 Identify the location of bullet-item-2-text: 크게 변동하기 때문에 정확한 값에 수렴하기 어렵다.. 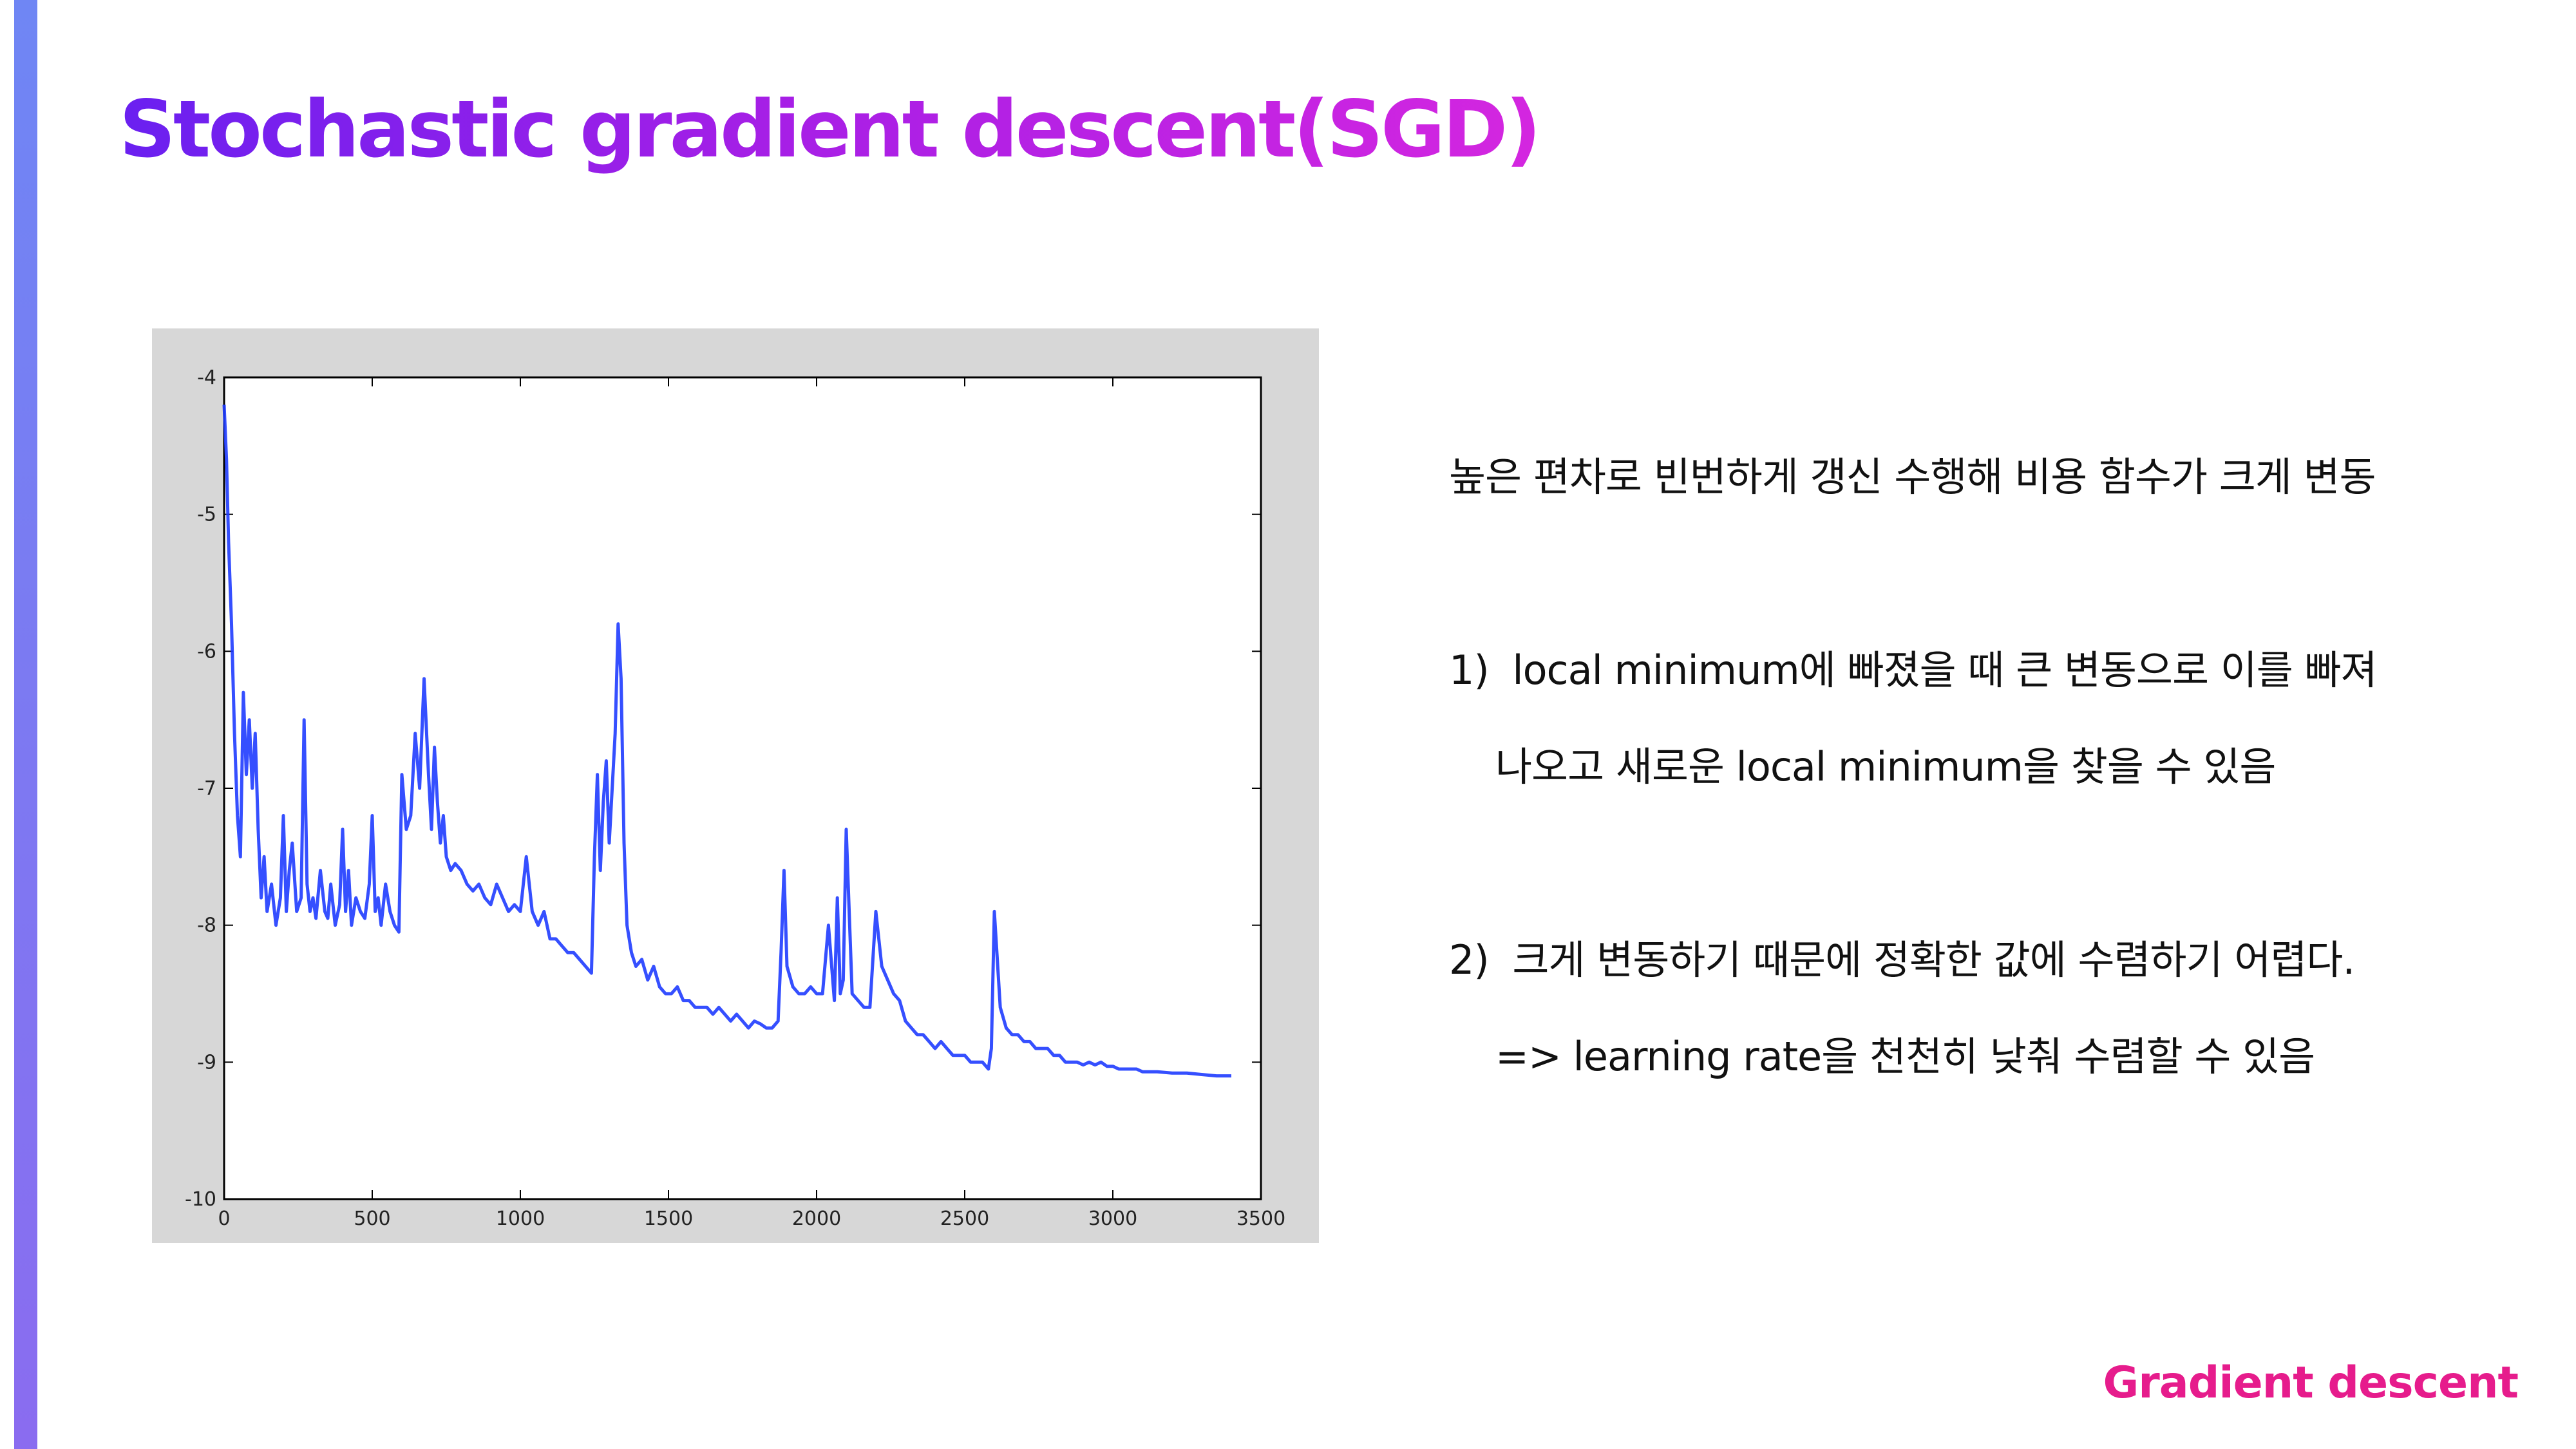
(1933, 959).